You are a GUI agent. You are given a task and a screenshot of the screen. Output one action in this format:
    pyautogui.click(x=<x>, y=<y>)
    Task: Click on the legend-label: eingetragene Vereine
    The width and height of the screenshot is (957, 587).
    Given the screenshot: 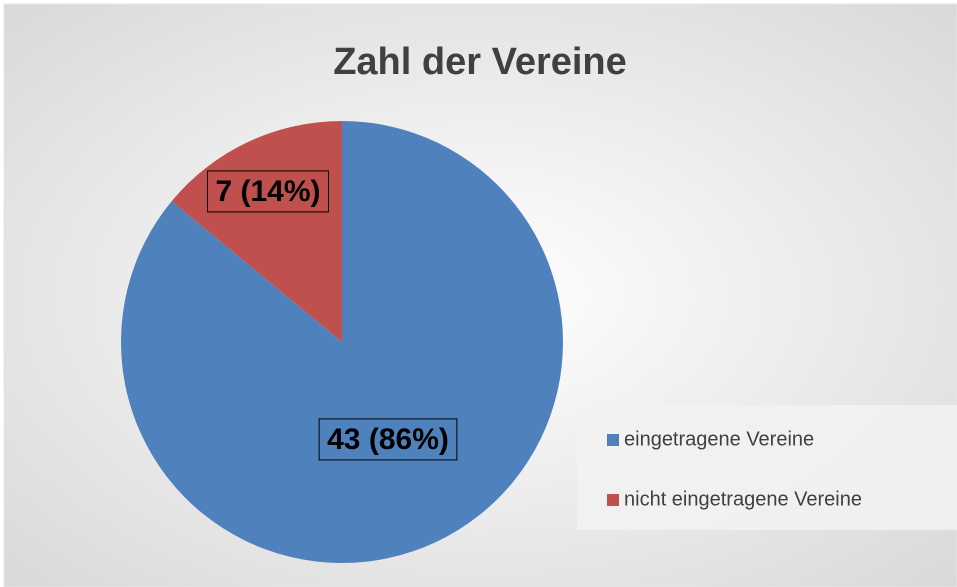 What is the action you would take?
    pyautogui.click(x=719, y=439)
    